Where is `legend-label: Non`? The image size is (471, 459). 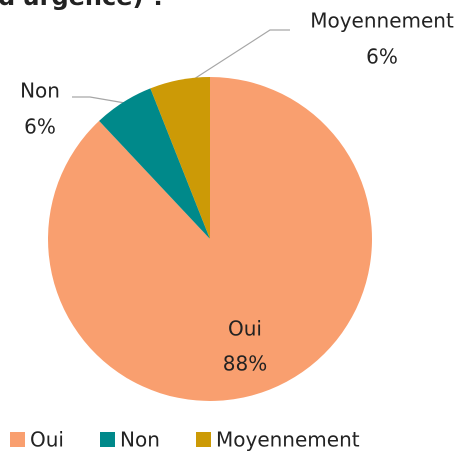 legend-label: Non is located at coordinates (140, 440).